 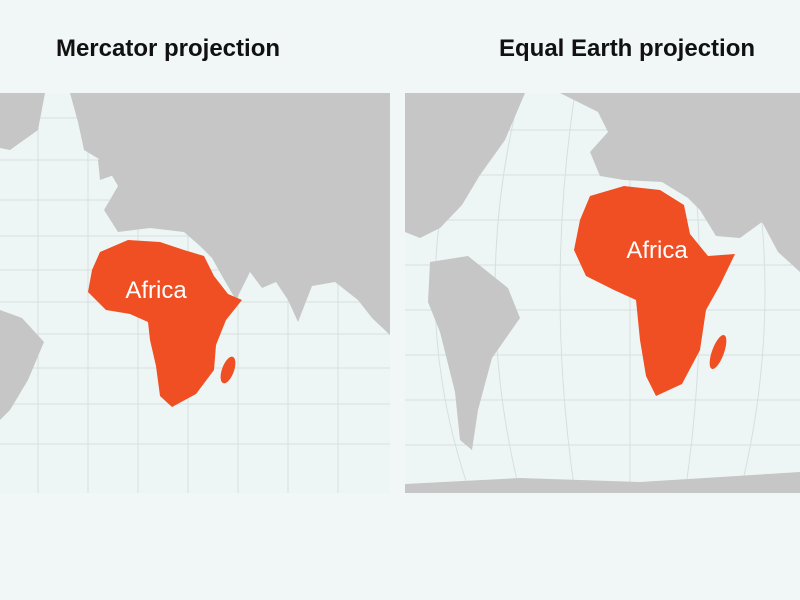 I want to click on map-title: Equal Earth projection, so click(x=627, y=48).